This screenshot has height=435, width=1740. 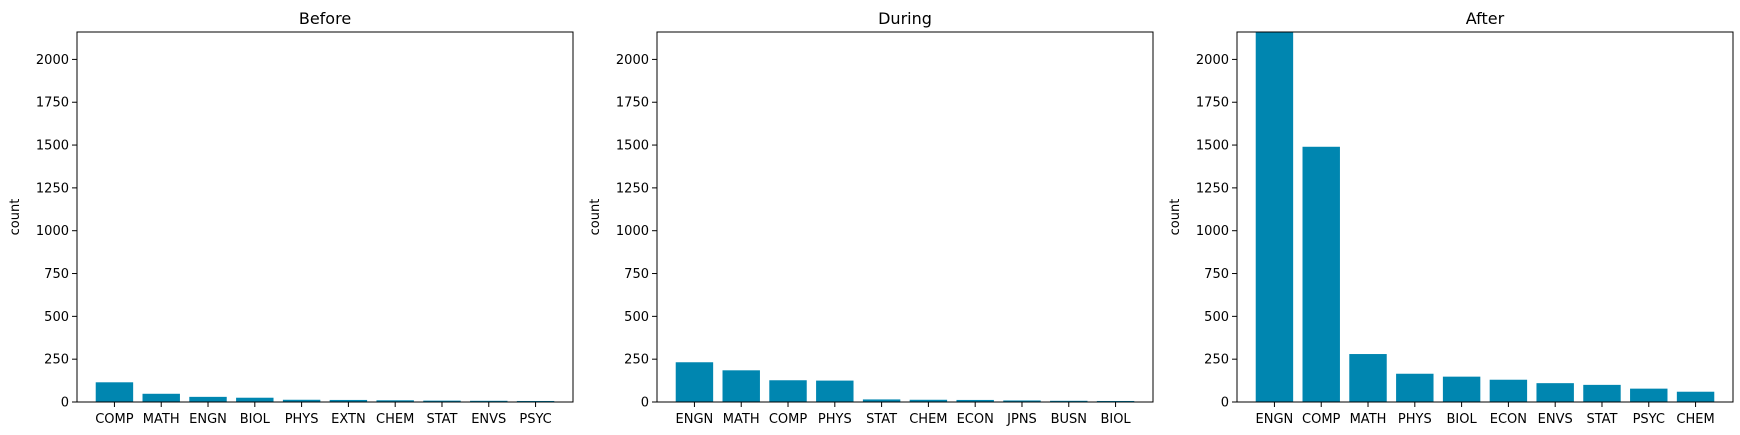 What do you see at coordinates (1021, 419) in the screenshot?
I see `x-tick-label: JPNS` at bounding box center [1021, 419].